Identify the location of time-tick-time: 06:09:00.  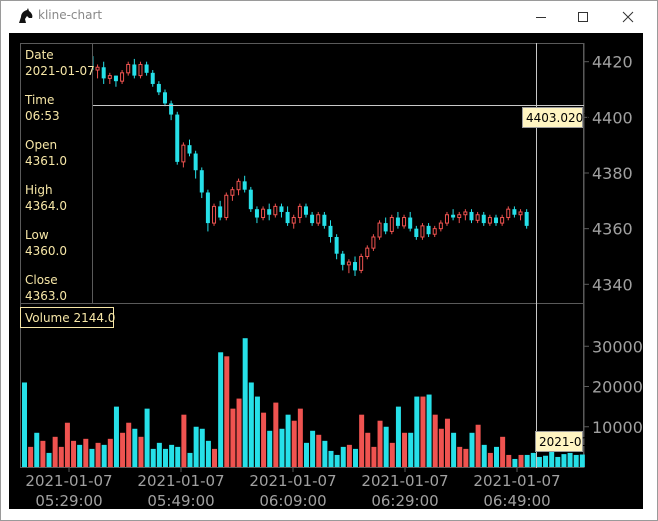
(292, 500).